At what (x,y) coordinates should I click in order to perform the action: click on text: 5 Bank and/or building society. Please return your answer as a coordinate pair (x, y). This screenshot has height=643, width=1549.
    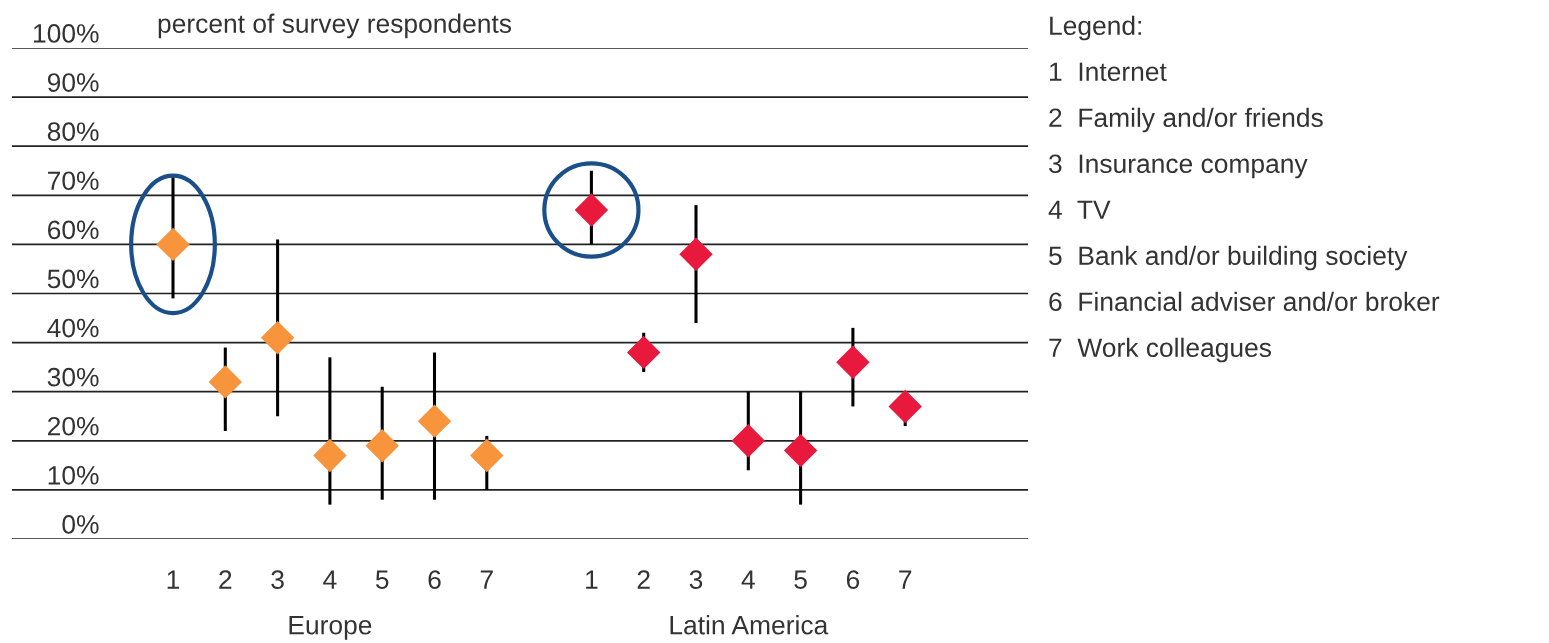
    Looking at the image, I should click on (1228, 258).